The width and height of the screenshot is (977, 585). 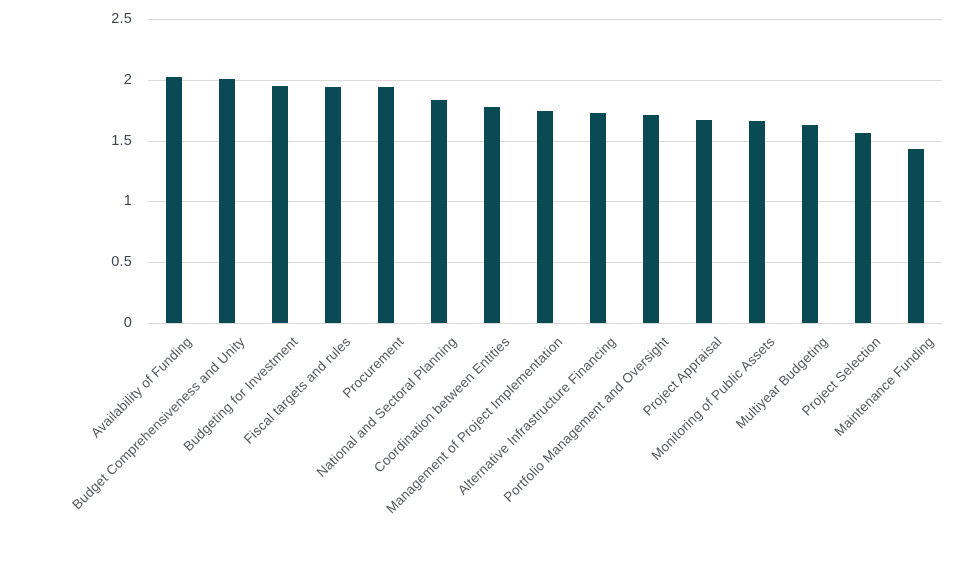 I want to click on y-tick-label: 0, so click(x=127, y=323).